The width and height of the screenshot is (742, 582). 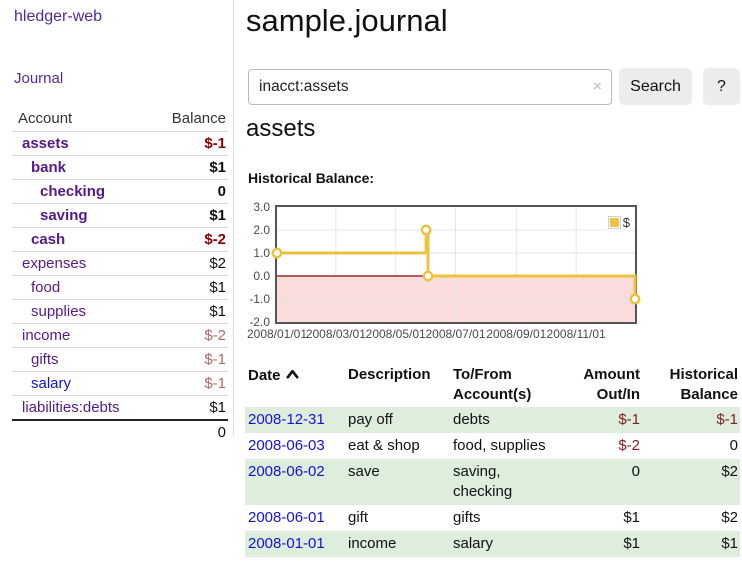 What do you see at coordinates (120, 119) in the screenshot?
I see `accounts-table-header: Account Balance` at bounding box center [120, 119].